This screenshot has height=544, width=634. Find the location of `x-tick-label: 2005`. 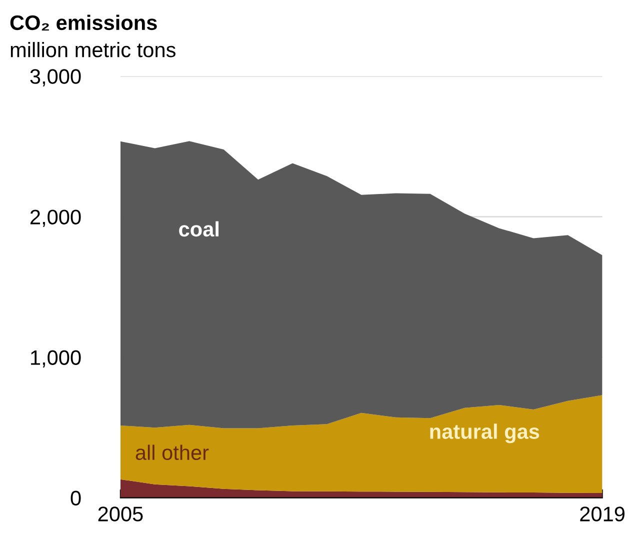

x-tick-label: 2005 is located at coordinates (120, 514).